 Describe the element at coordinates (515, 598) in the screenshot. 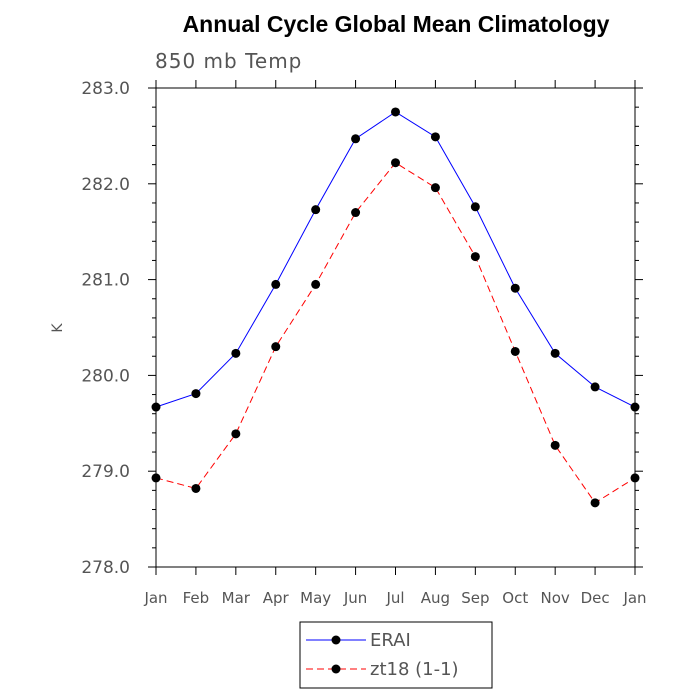

I see `x-tick-label: Oct` at that location.